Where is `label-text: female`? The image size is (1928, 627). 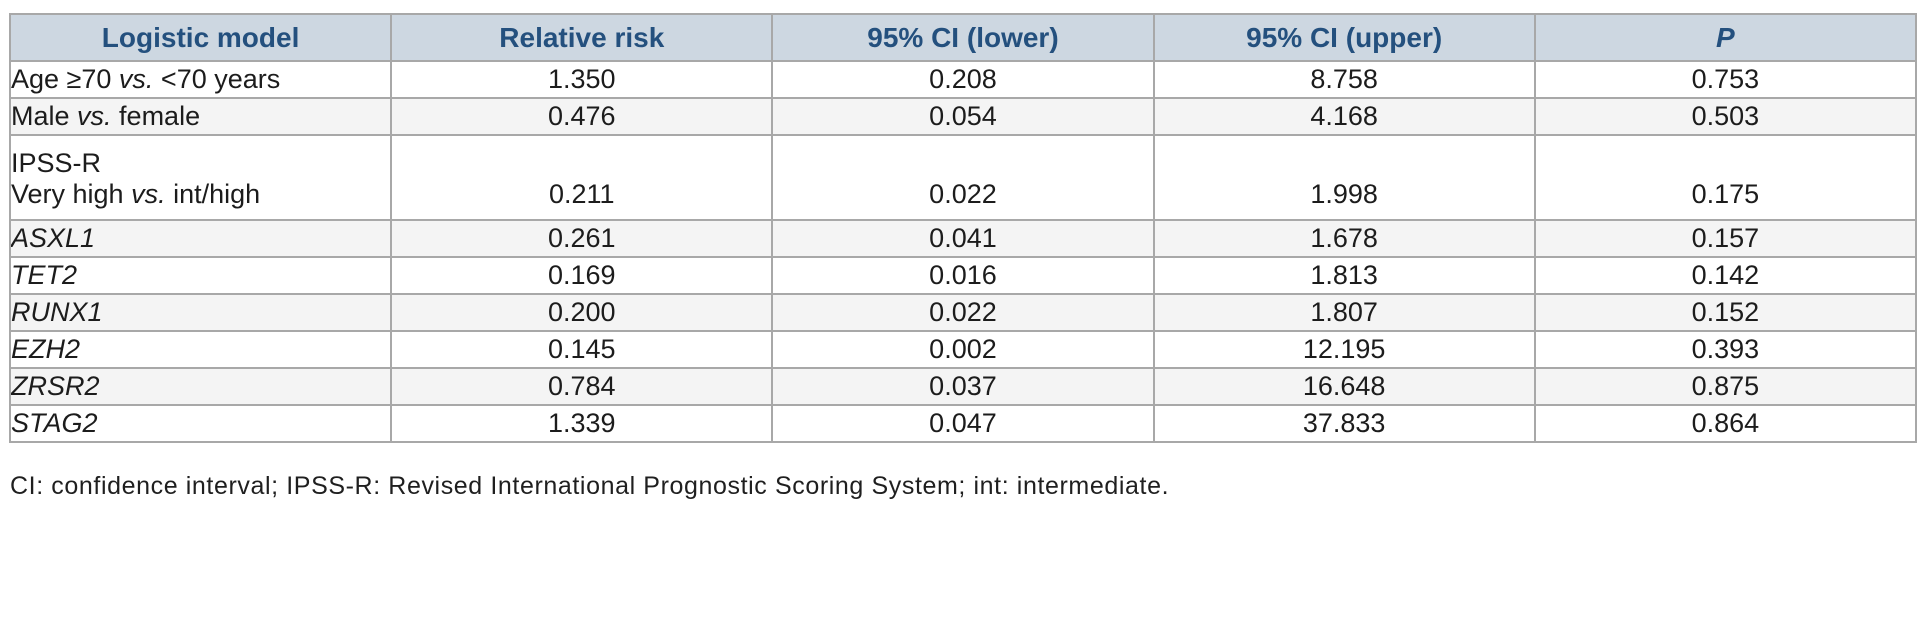 label-text: female is located at coordinates (156, 116).